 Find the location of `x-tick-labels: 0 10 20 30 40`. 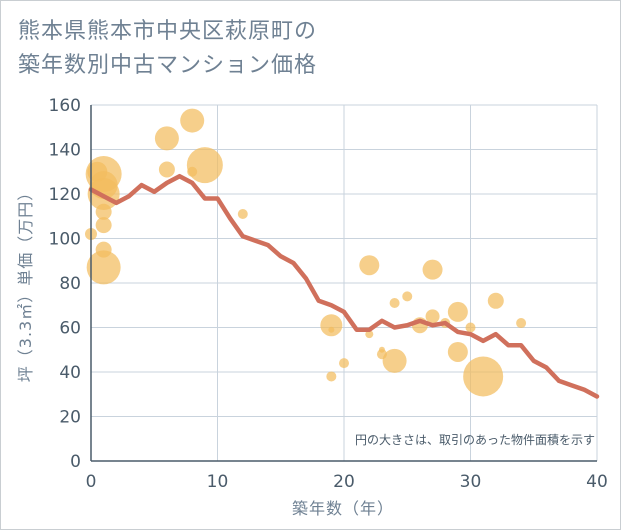

x-tick-labels: 0 10 20 30 40 is located at coordinates (347, 482).